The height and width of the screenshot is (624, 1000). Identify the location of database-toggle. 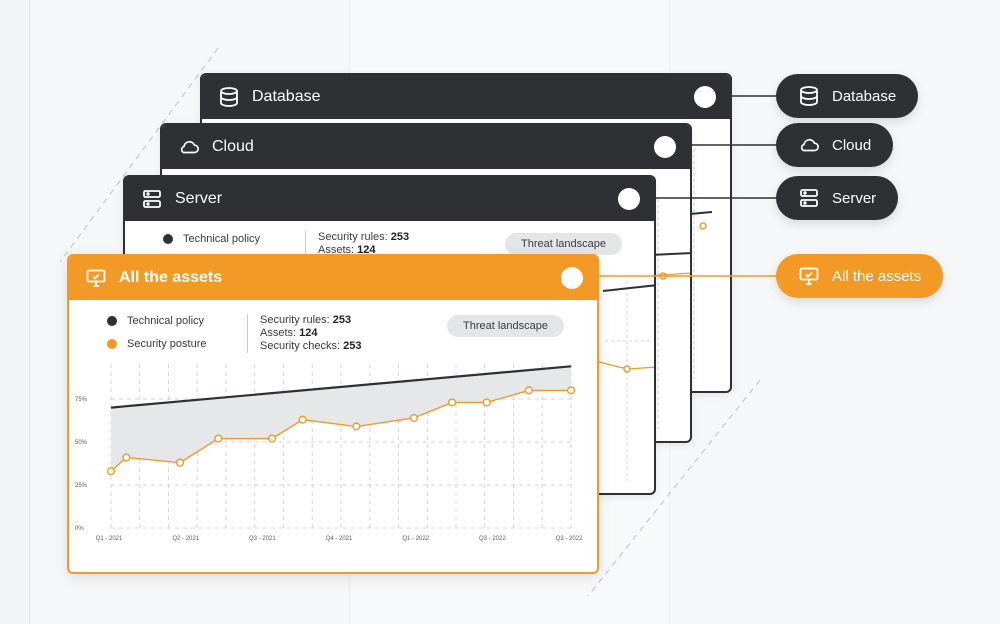
(705, 97).